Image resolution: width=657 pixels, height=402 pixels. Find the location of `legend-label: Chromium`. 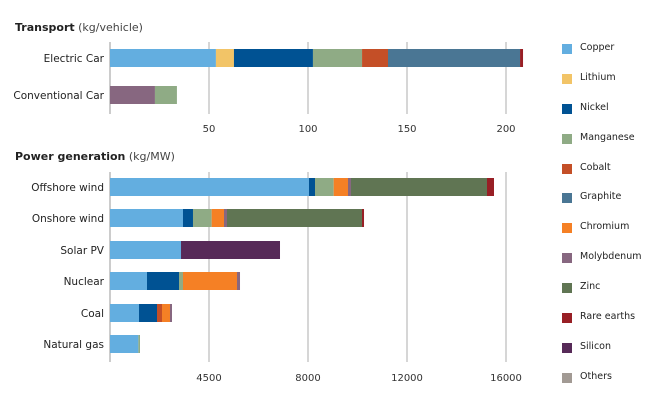

legend-label: Chromium is located at coordinates (605, 227).